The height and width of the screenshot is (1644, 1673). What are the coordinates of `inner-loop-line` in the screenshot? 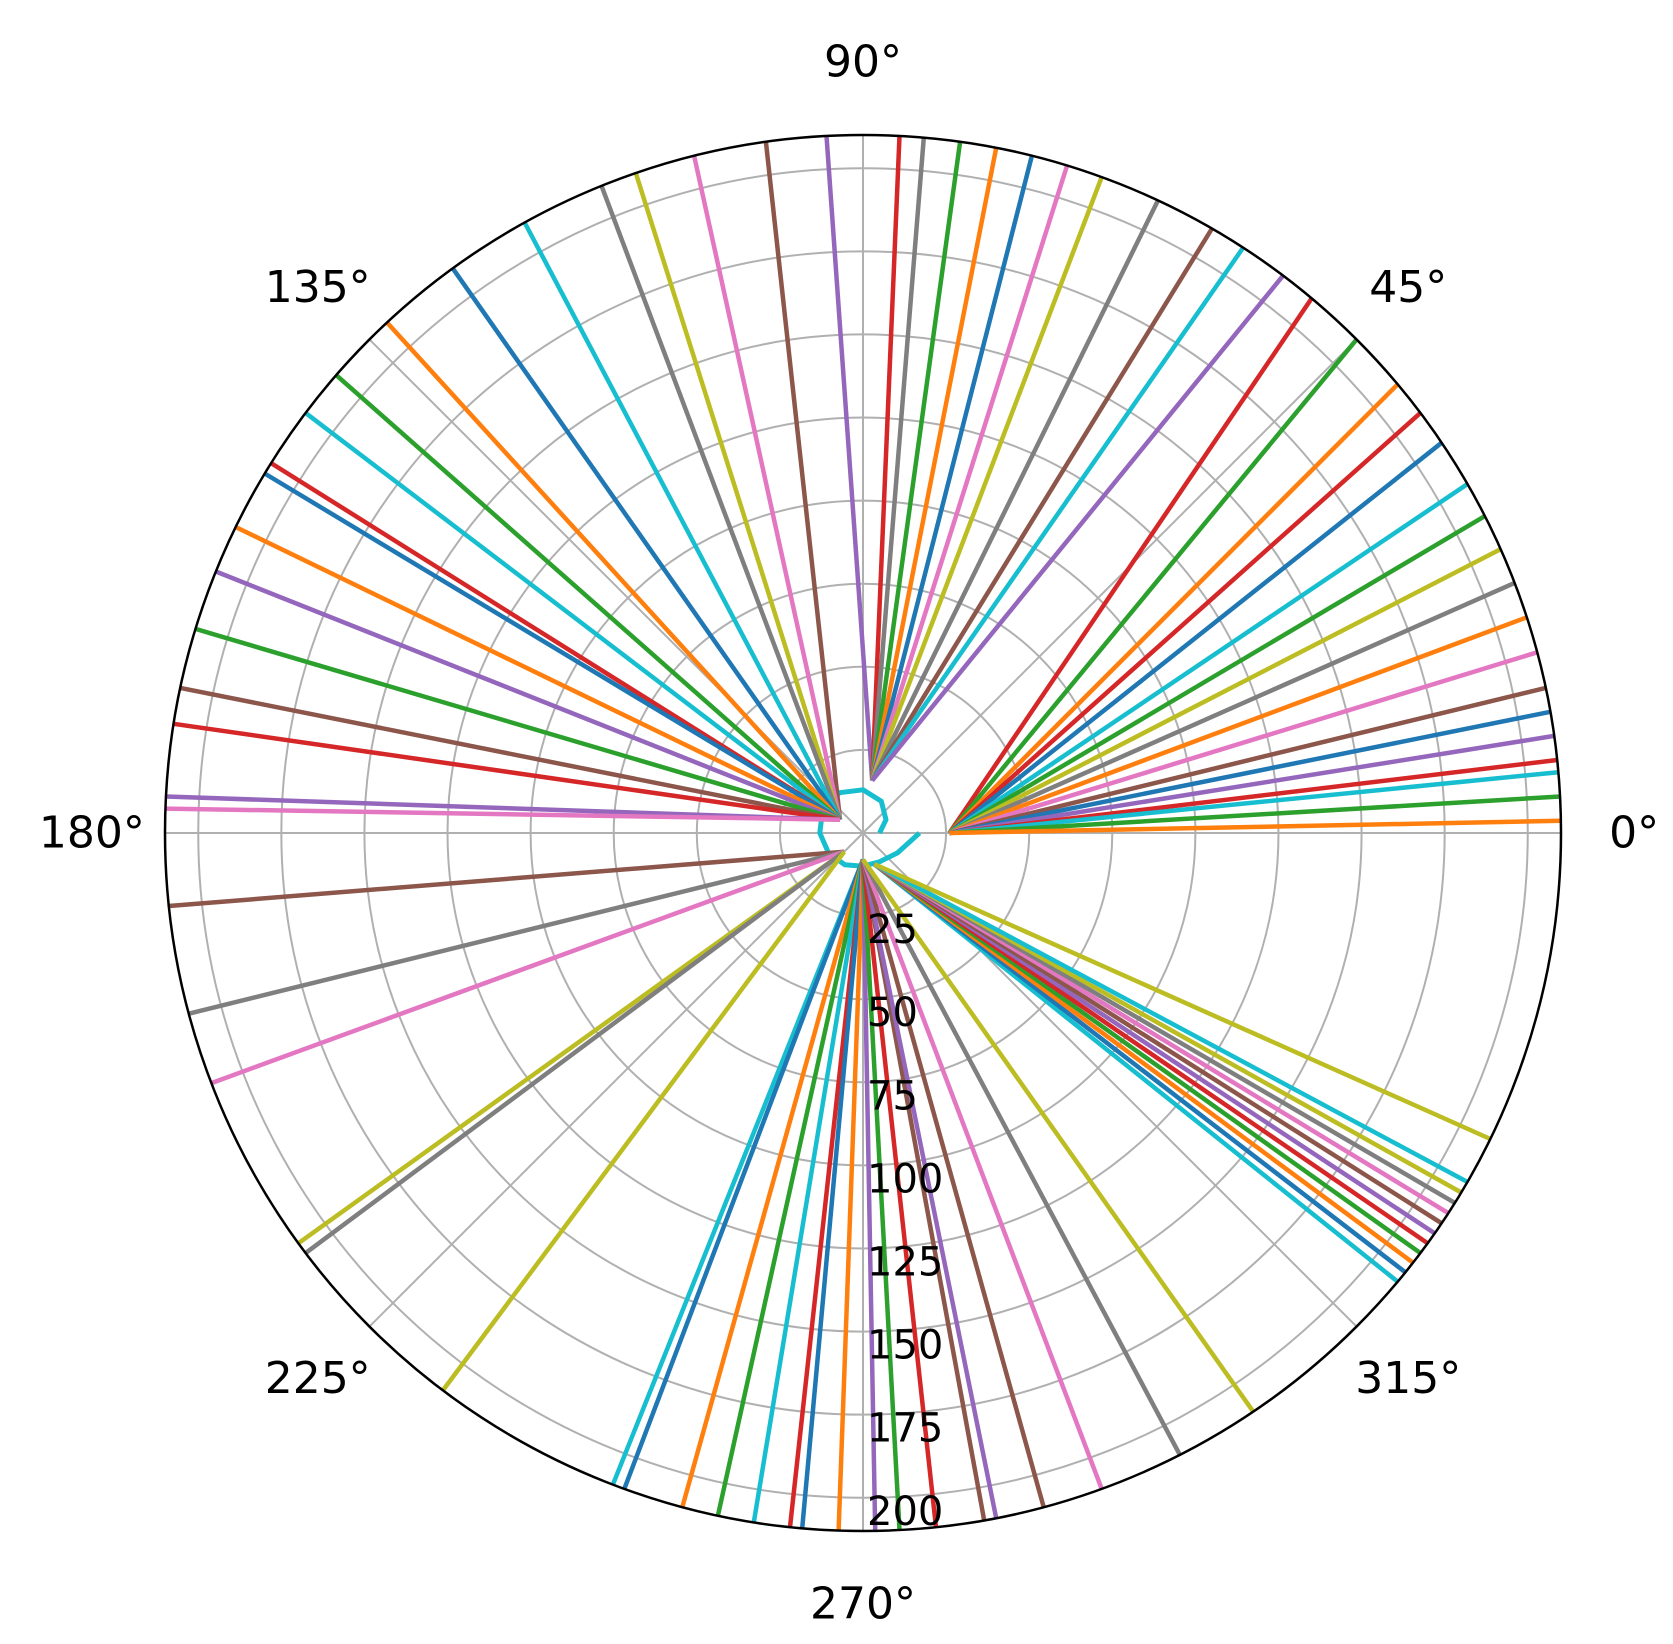 It's located at (869, 828).